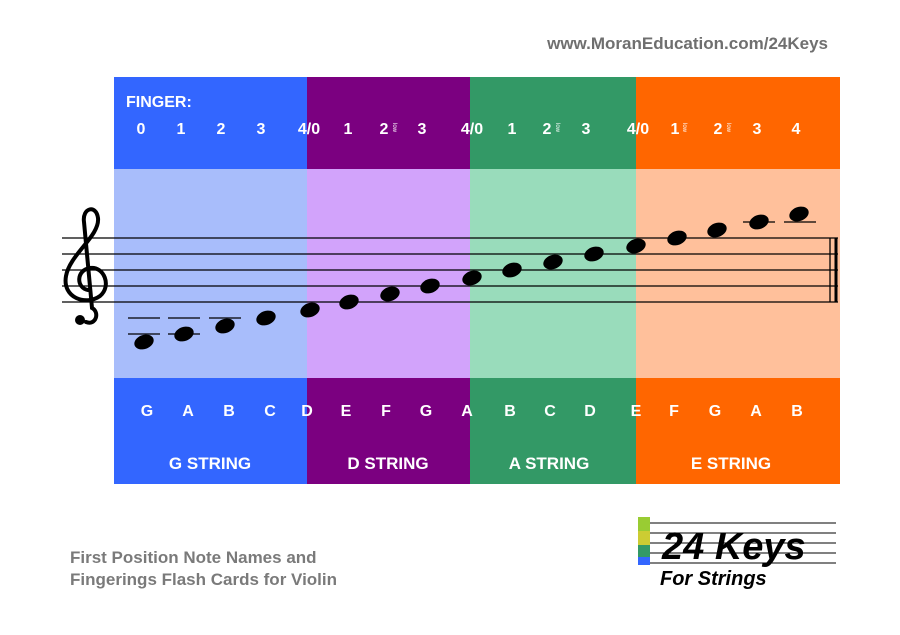 The height and width of the screenshot is (635, 900). Describe the element at coordinates (229, 411) in the screenshot. I see `note-name-g-3: B` at that location.